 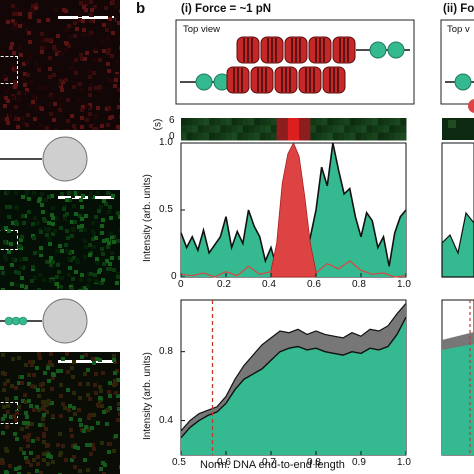 I want to click on kymo-tick: 0, so click(x=172, y=136).